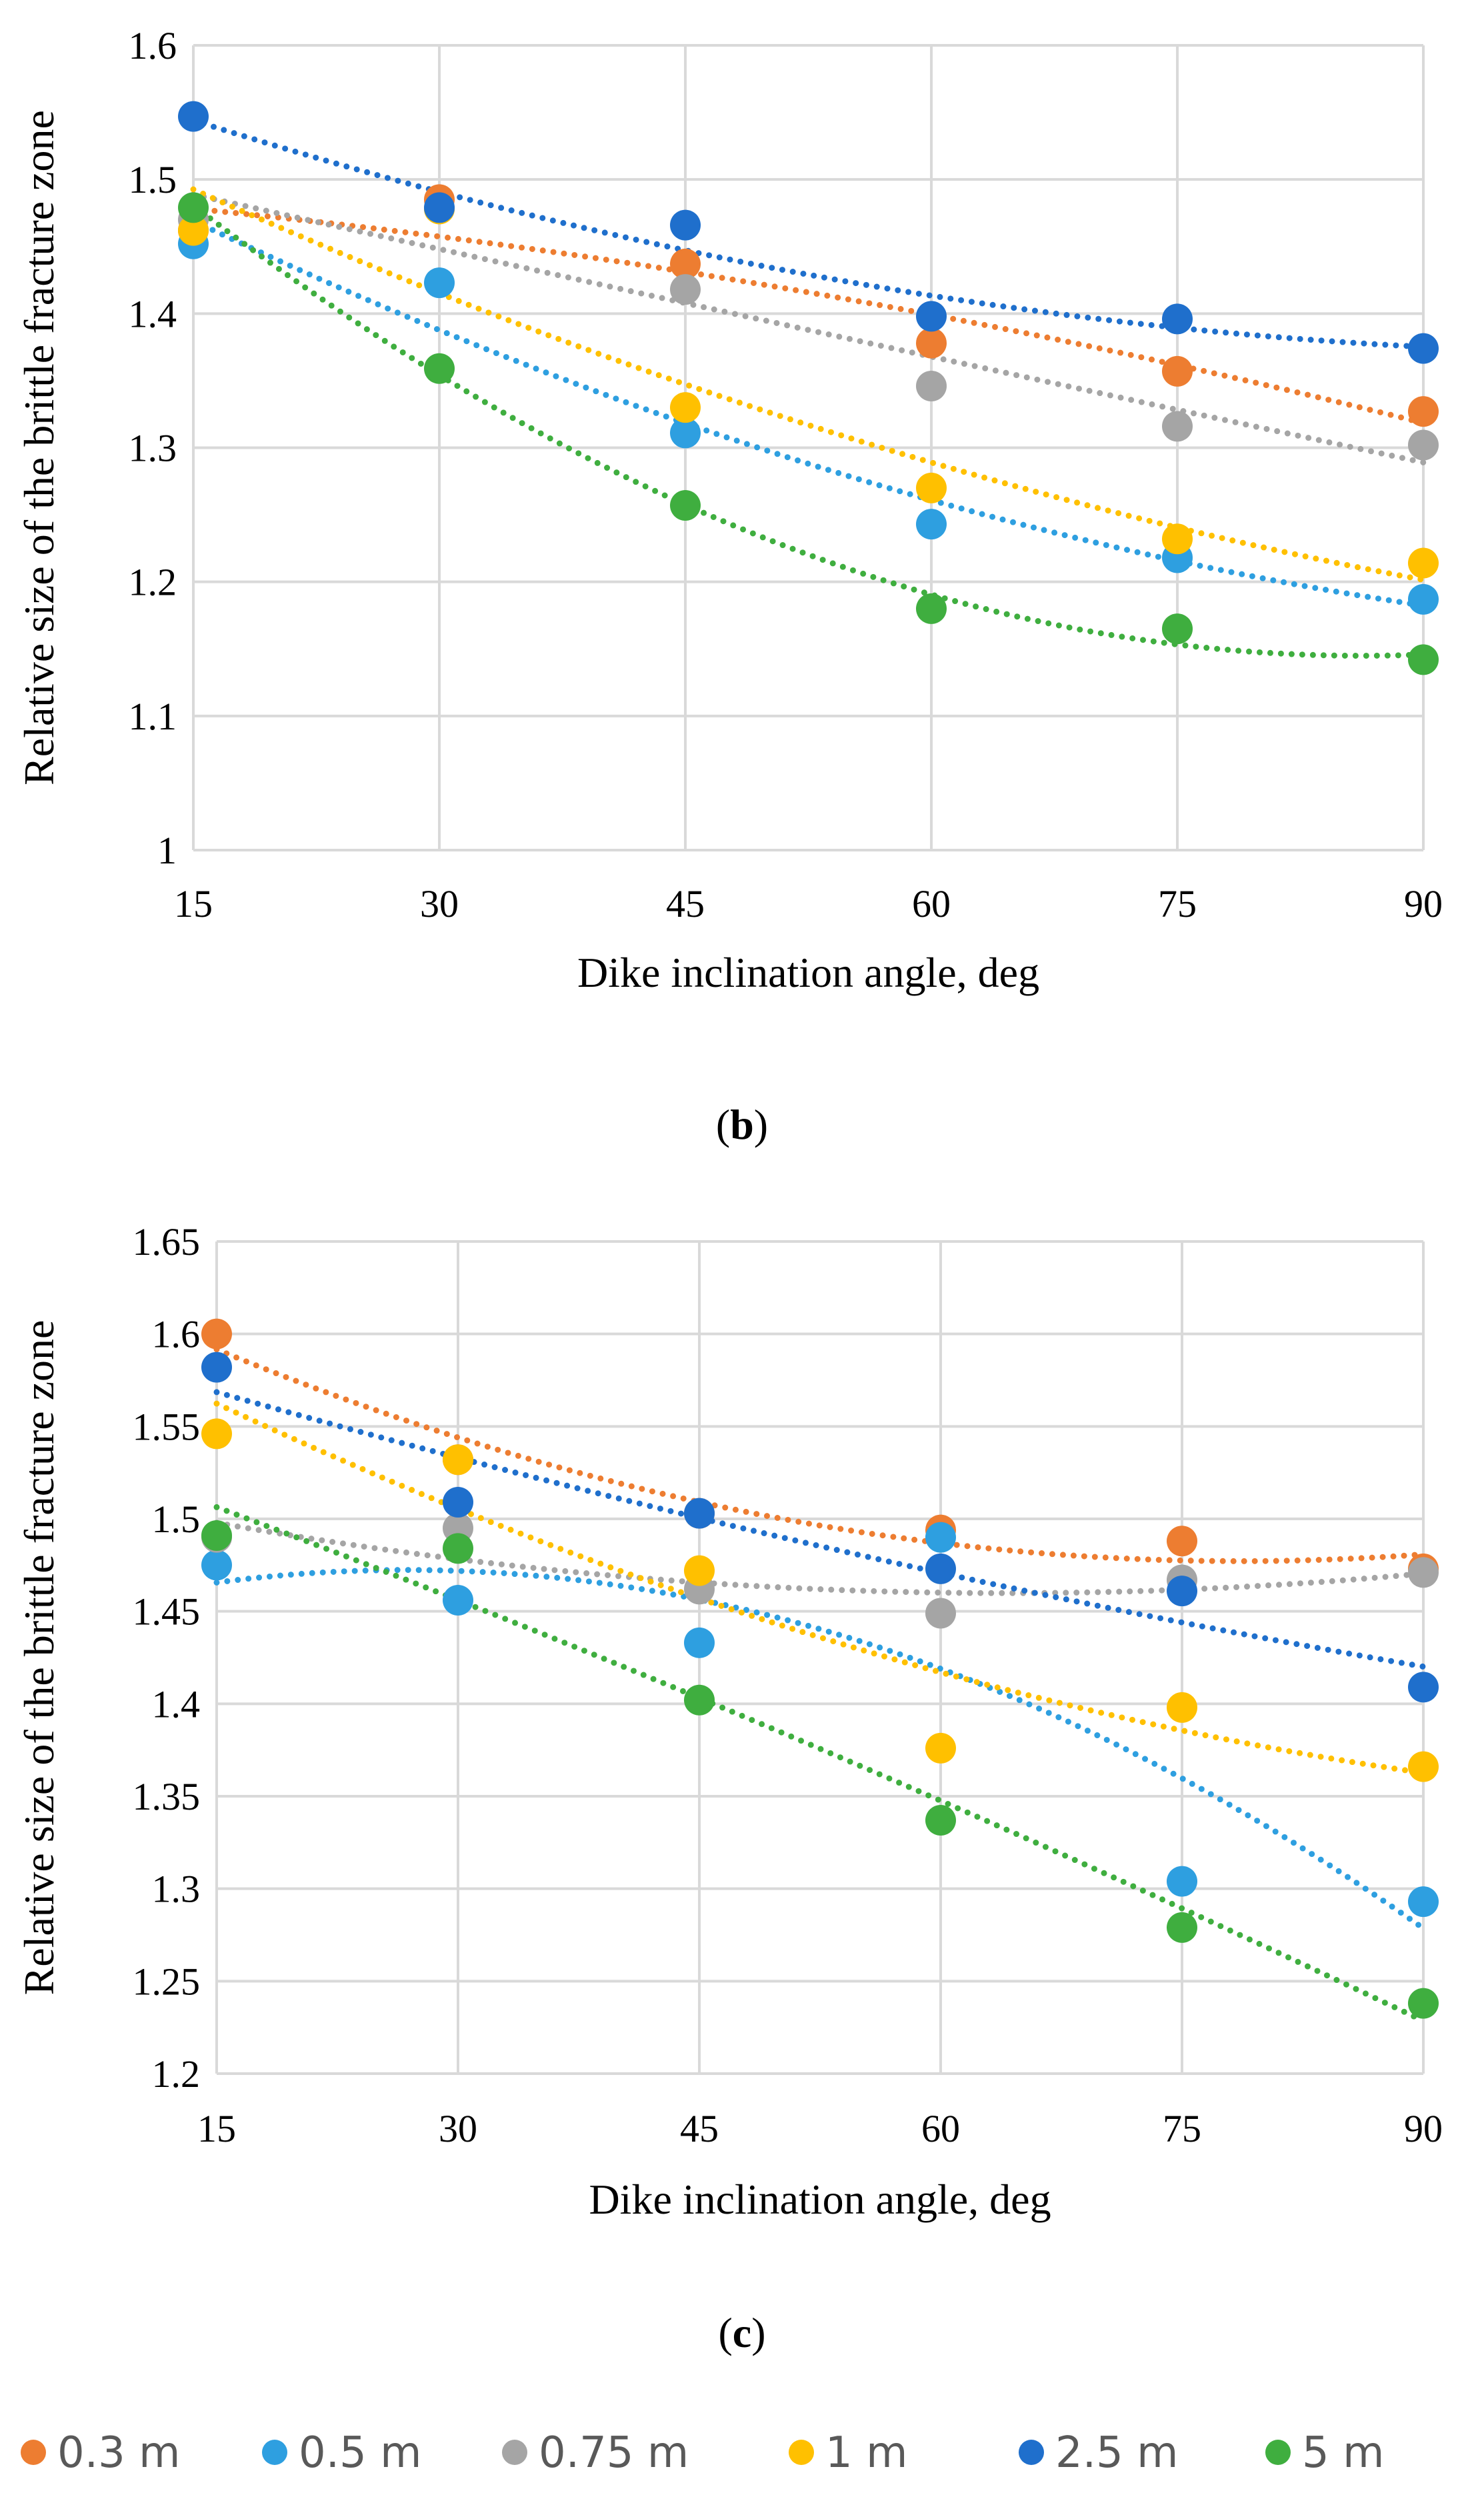 The height and width of the screenshot is (2507, 1484). I want to click on x-axis-title: Dike inclination angle, deg, so click(808, 972).